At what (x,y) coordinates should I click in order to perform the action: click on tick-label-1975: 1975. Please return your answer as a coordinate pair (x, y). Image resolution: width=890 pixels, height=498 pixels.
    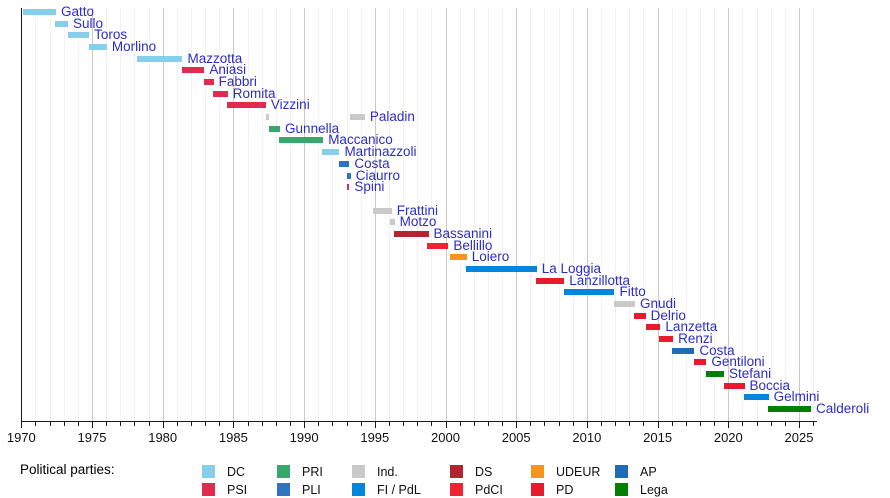
    Looking at the image, I should click on (92, 437).